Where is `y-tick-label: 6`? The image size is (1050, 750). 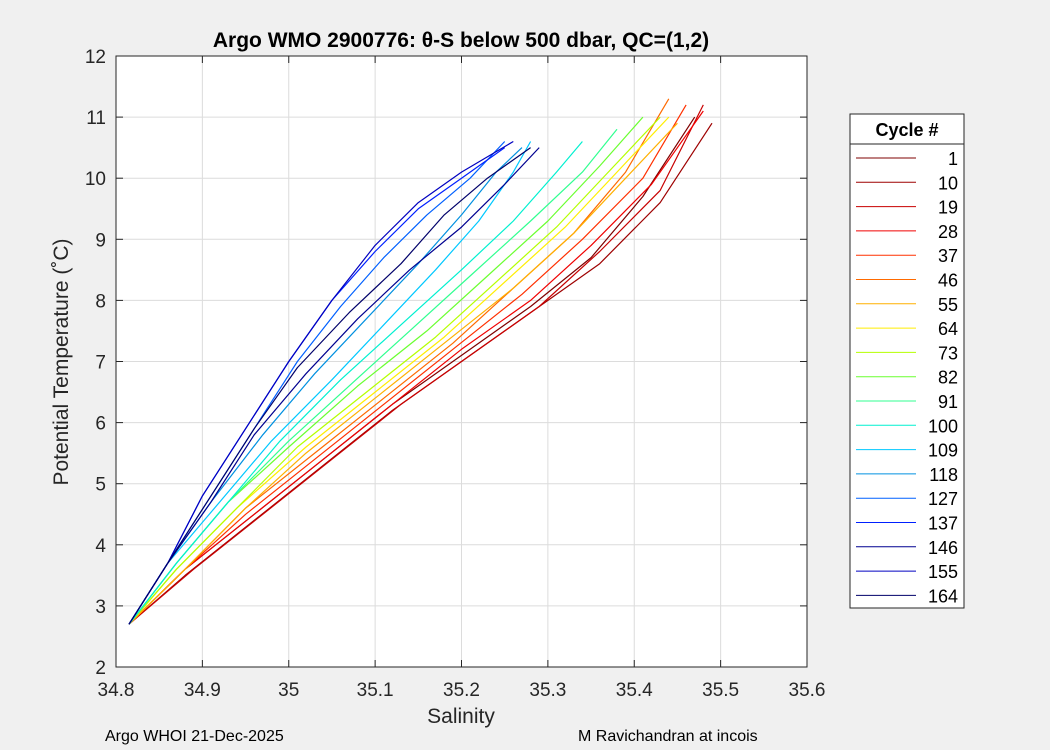
y-tick-label: 6 is located at coordinates (100, 424).